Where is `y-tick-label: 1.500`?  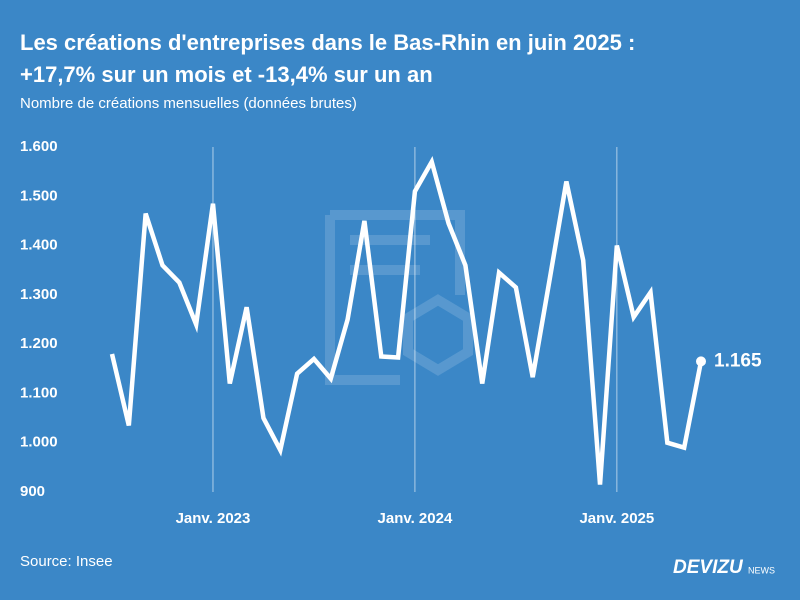
y-tick-label: 1.500 is located at coordinates (39, 195).